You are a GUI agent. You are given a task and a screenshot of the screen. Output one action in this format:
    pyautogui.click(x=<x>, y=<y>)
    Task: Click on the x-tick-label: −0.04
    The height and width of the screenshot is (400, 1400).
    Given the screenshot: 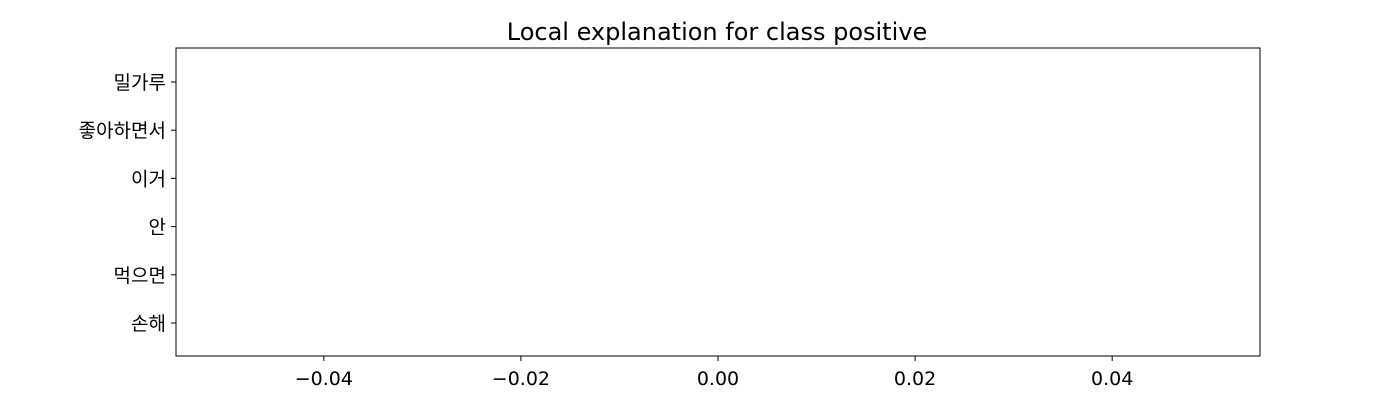 What is the action you would take?
    pyautogui.click(x=324, y=379)
    